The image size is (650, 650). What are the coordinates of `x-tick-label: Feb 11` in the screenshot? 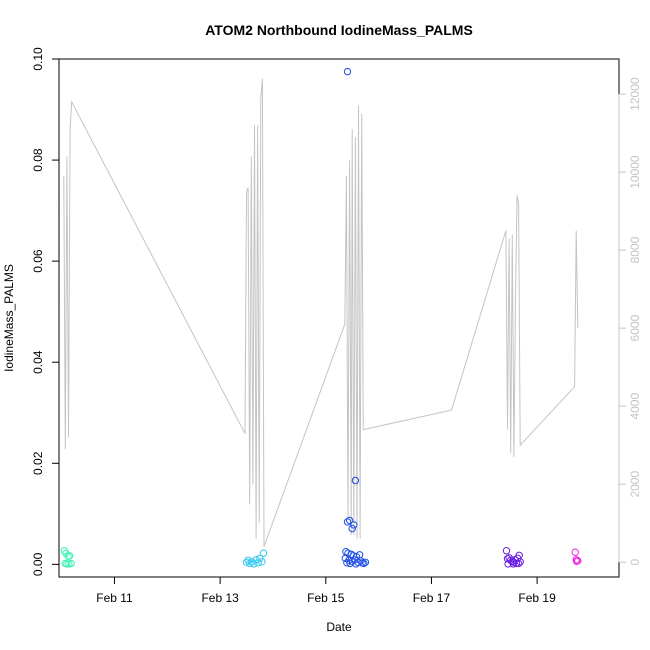 It's located at (114, 598).